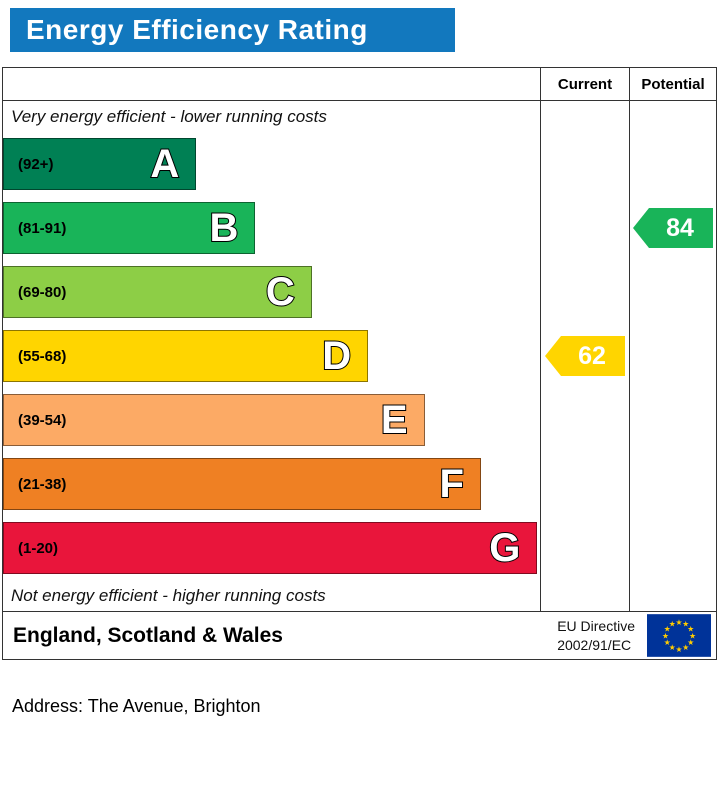 Image resolution: width=719 pixels, height=805 pixels. I want to click on band-letter: E, so click(394, 420).